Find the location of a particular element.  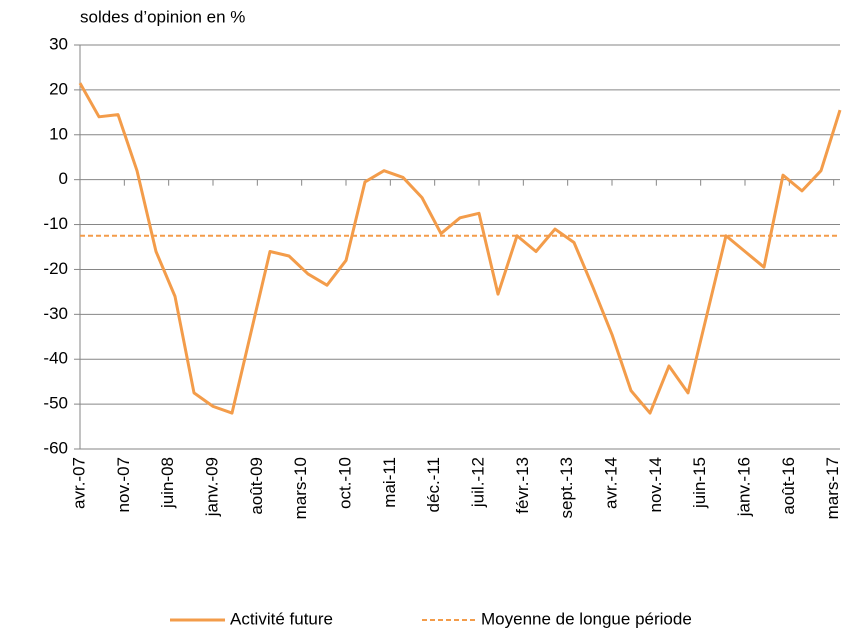

x-tick-label: oct.-10 is located at coordinates (344, 483).